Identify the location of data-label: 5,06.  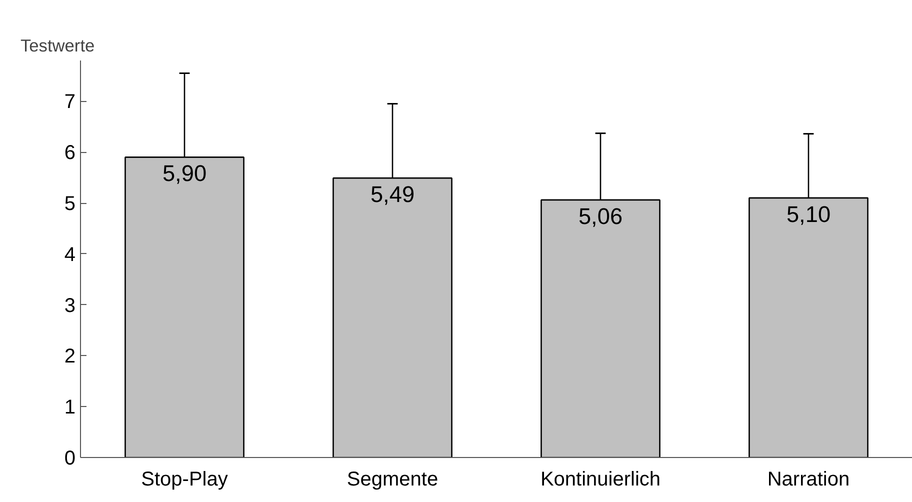
(600, 215).